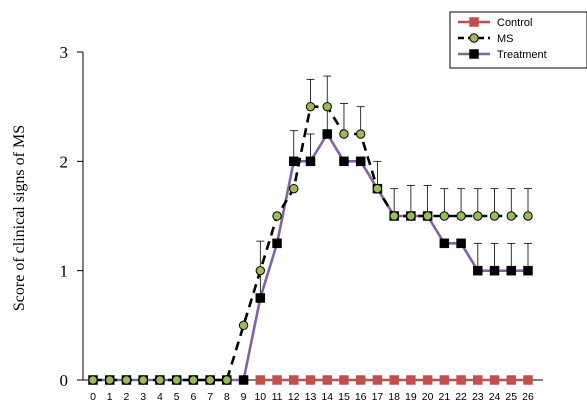 This screenshot has height=405, width=587. What do you see at coordinates (143, 397) in the screenshot?
I see `x-tick-label: 3` at bounding box center [143, 397].